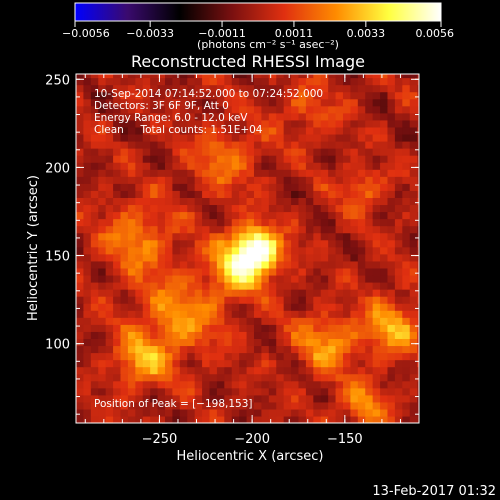 The width and height of the screenshot is (500, 500). What do you see at coordinates (178, 130) in the screenshot?
I see `annotation-clean-counts: Clean Total counts: 1.51E+04` at bounding box center [178, 130].